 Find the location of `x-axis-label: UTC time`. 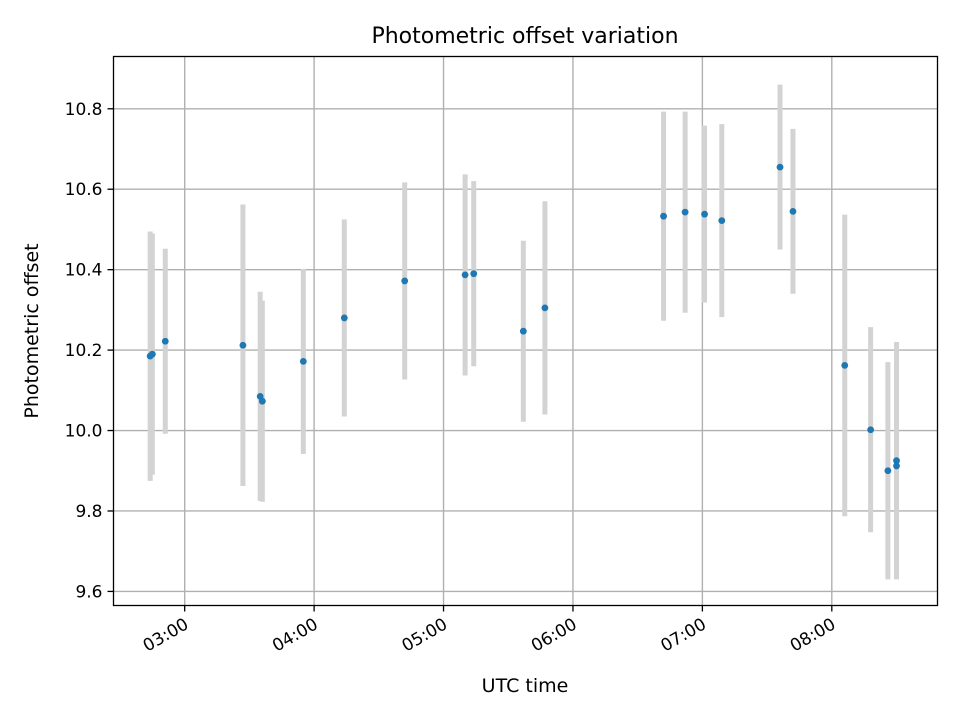

x-axis-label: UTC time is located at coordinates (525, 686).